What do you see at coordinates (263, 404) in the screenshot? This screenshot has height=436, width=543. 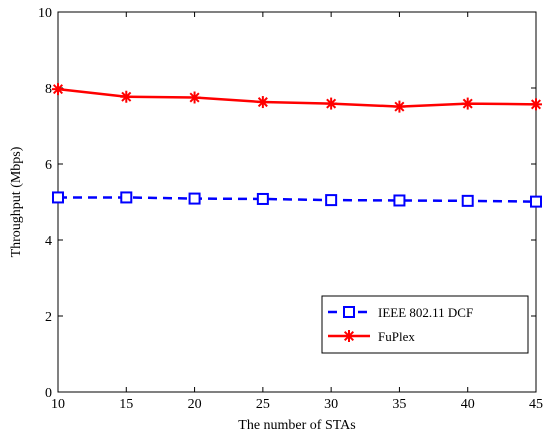 I see `x-tick-label: 25` at bounding box center [263, 404].